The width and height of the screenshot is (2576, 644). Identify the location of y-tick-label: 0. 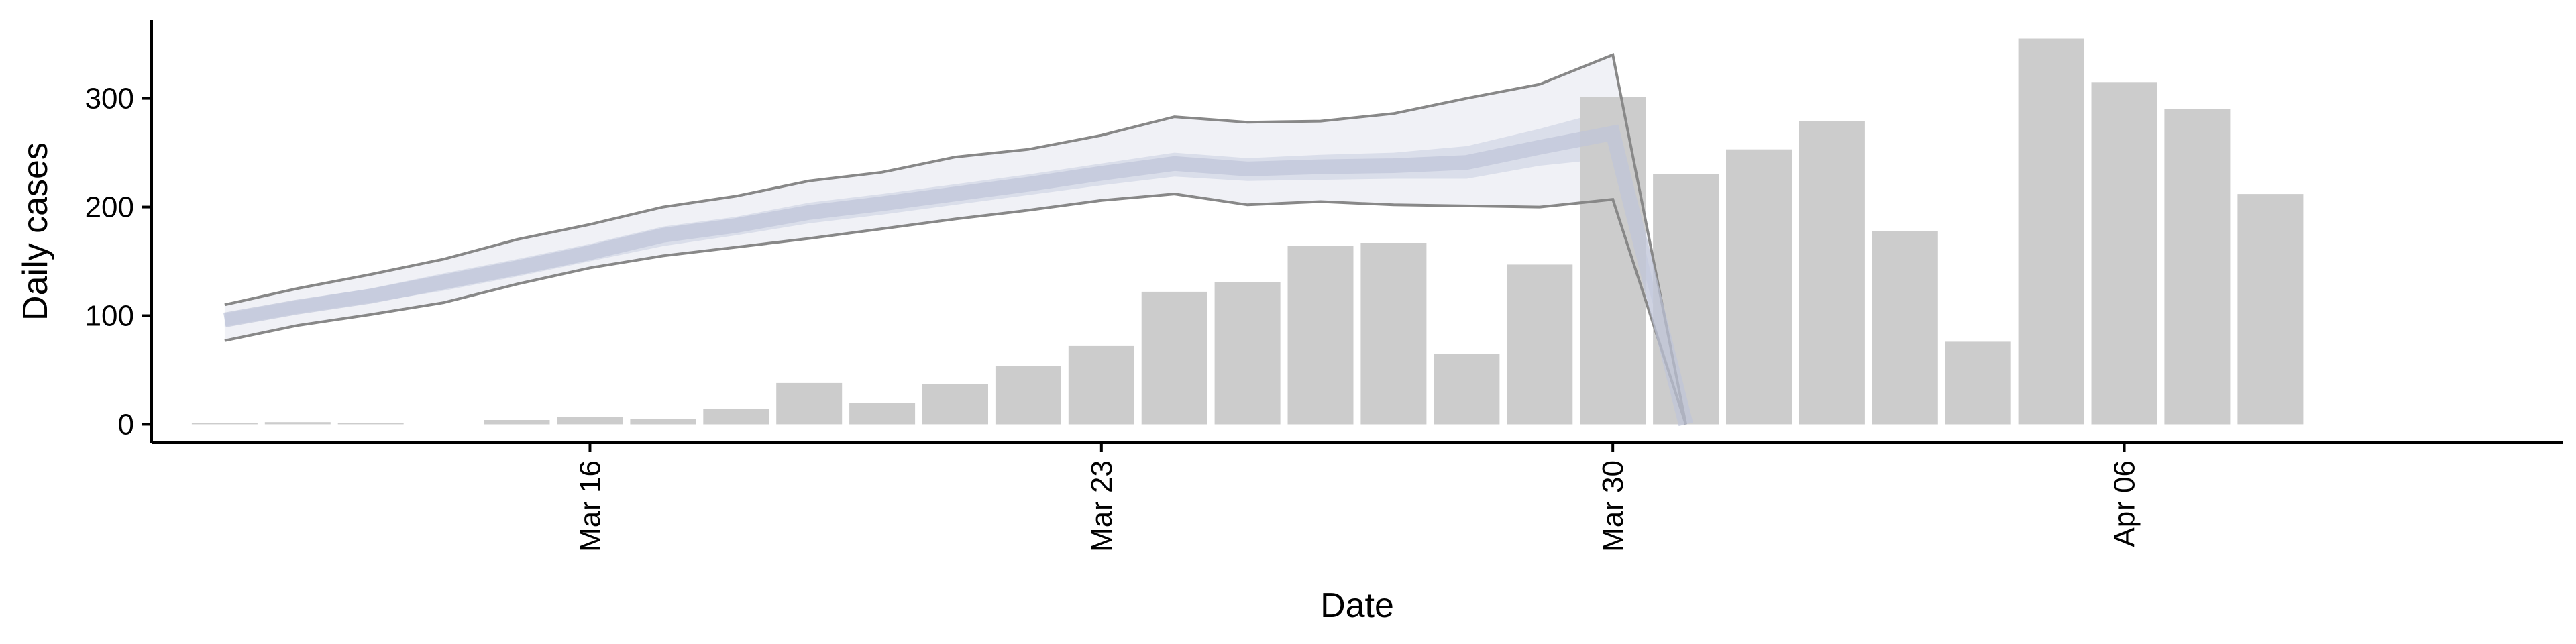
(126, 424).